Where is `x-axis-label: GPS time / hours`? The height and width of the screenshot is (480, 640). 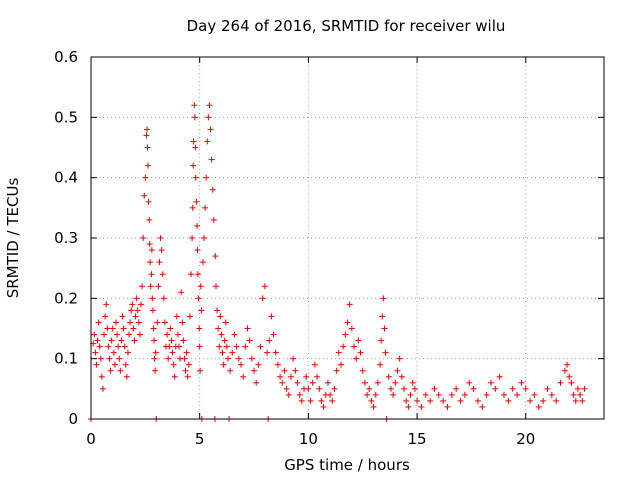
x-axis-label: GPS time / hours is located at coordinates (347, 465).